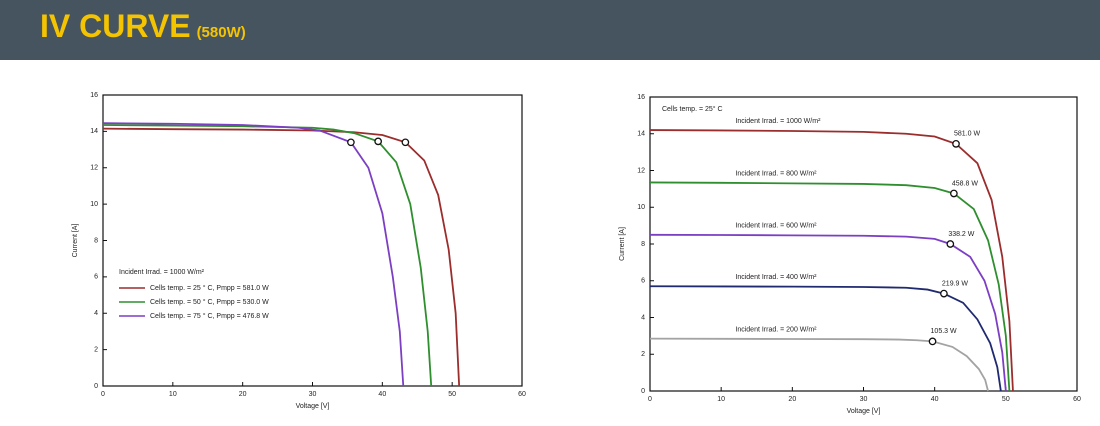  Describe the element at coordinates (162, 272) in the screenshot. I see `legend-title: Incident Irrad. = 1000 W/m²` at that location.